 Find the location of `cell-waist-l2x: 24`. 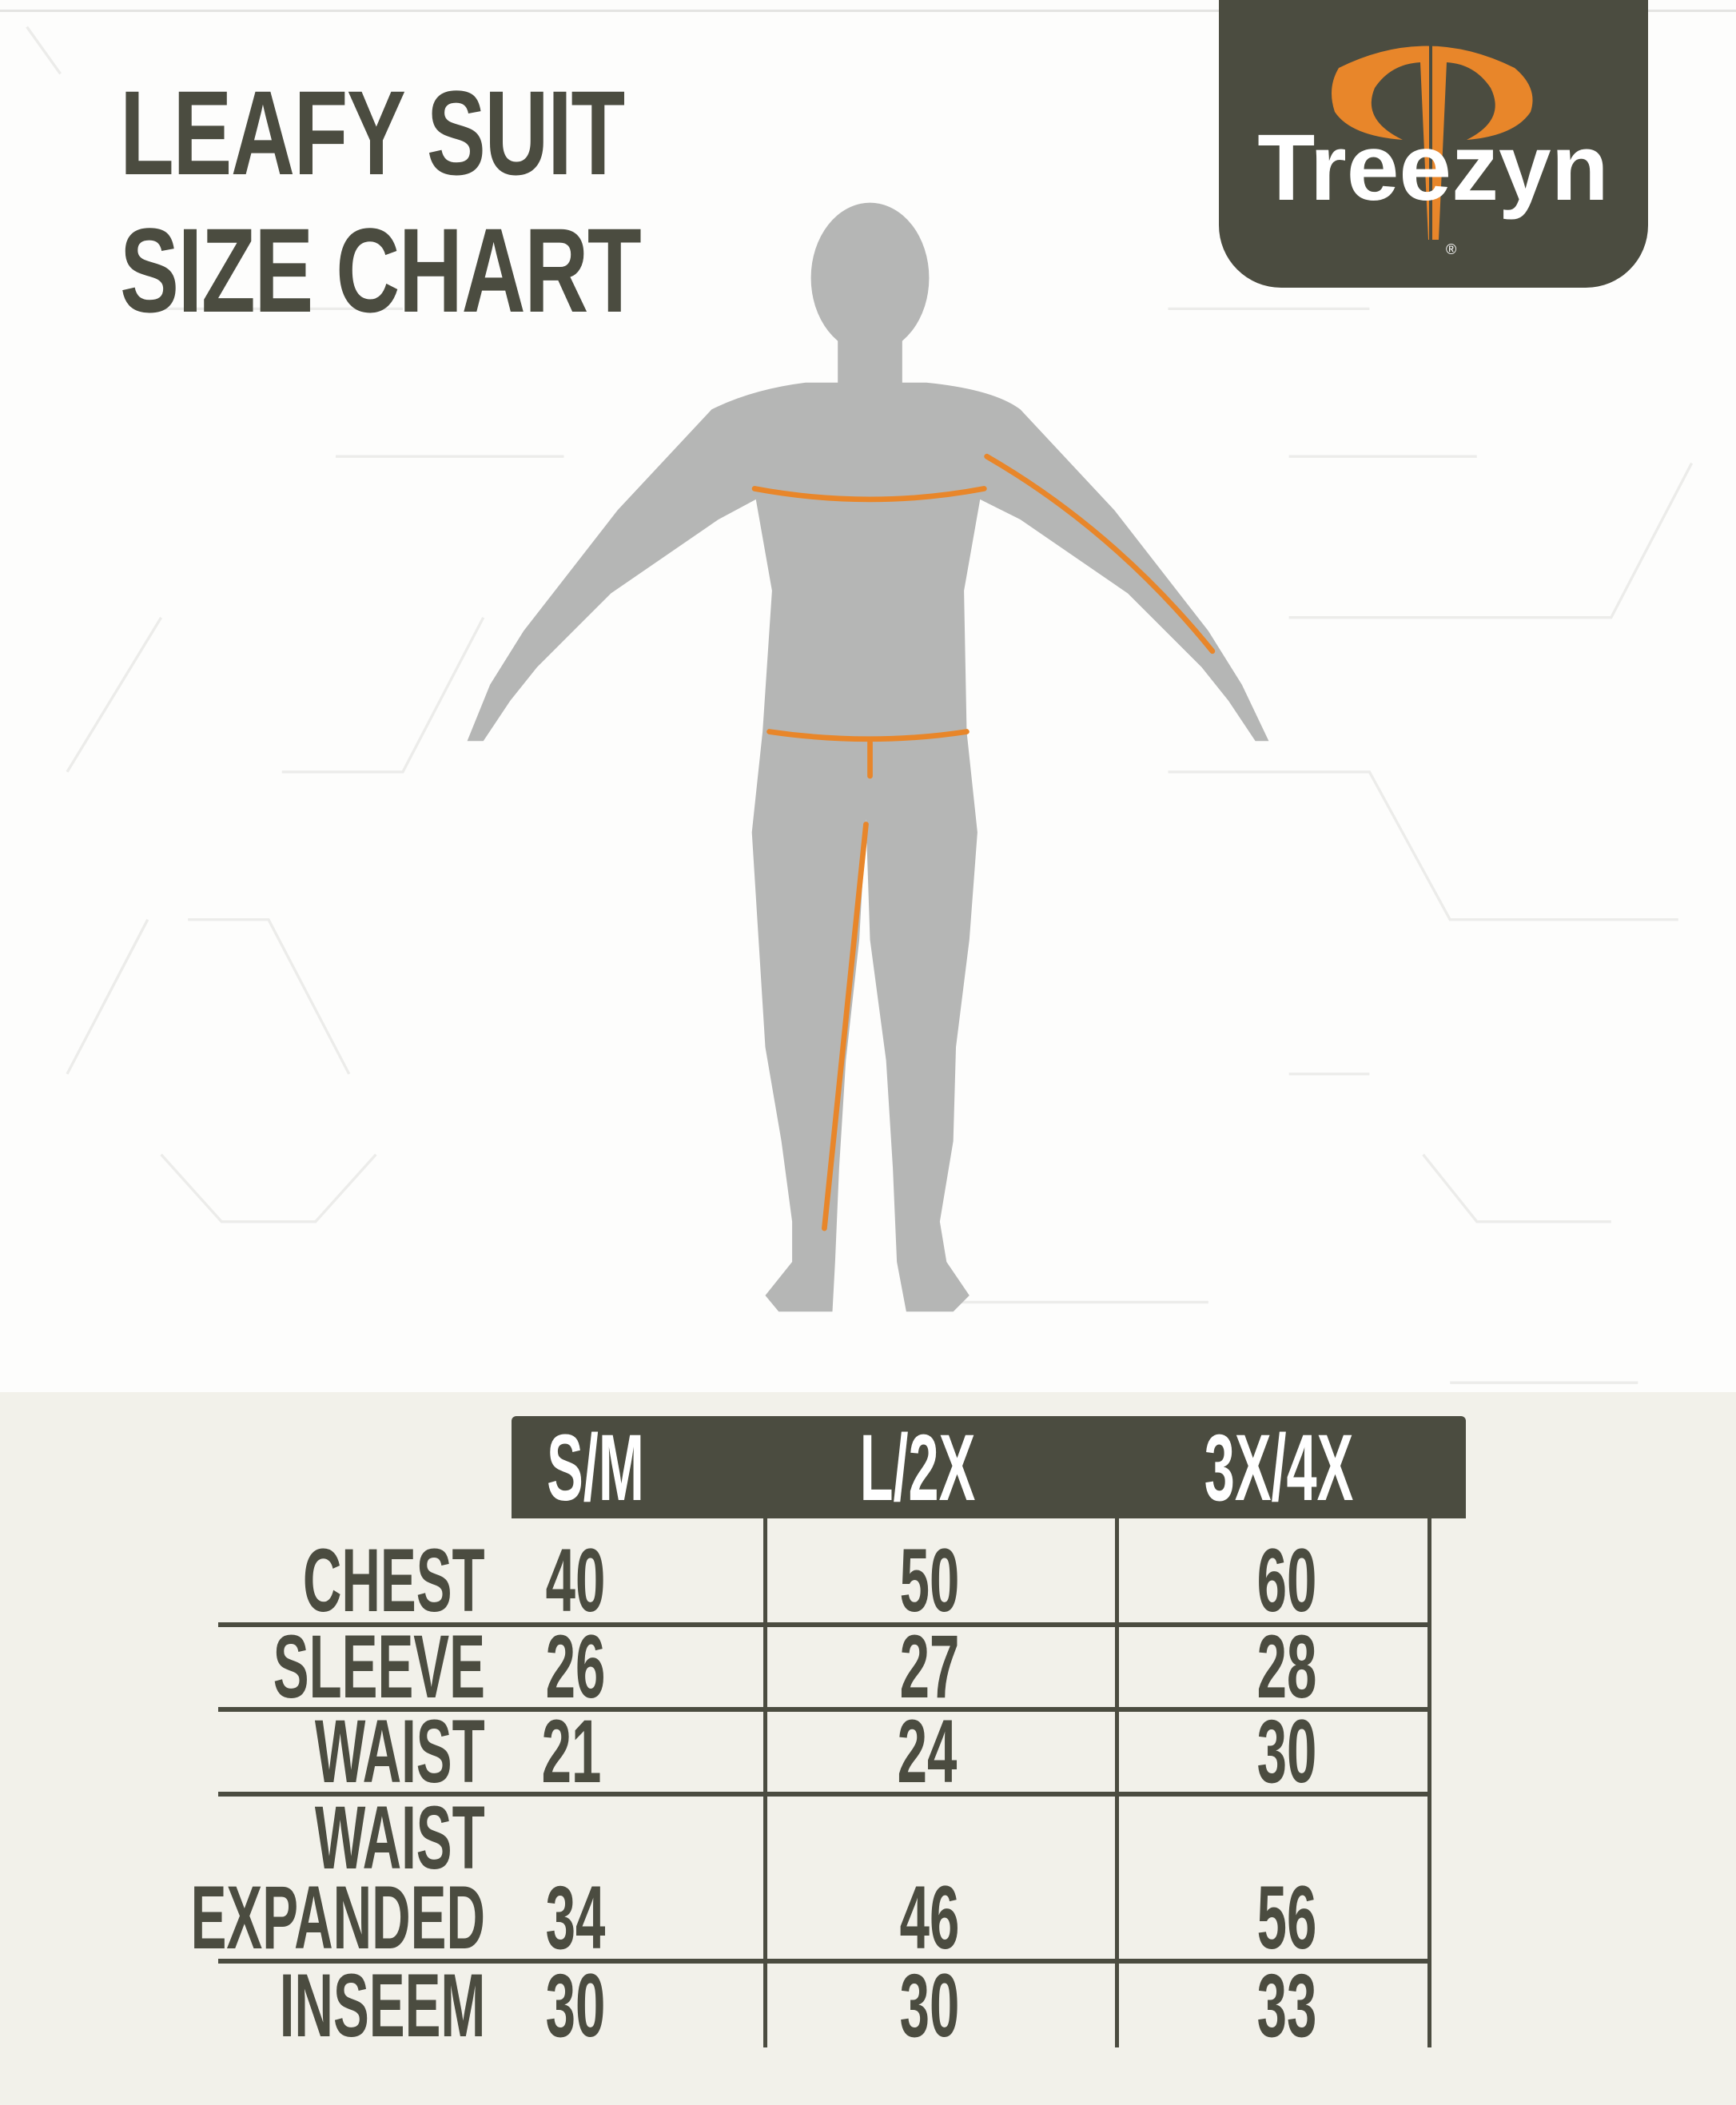

cell-waist-l2x: 24 is located at coordinates (927, 1751).